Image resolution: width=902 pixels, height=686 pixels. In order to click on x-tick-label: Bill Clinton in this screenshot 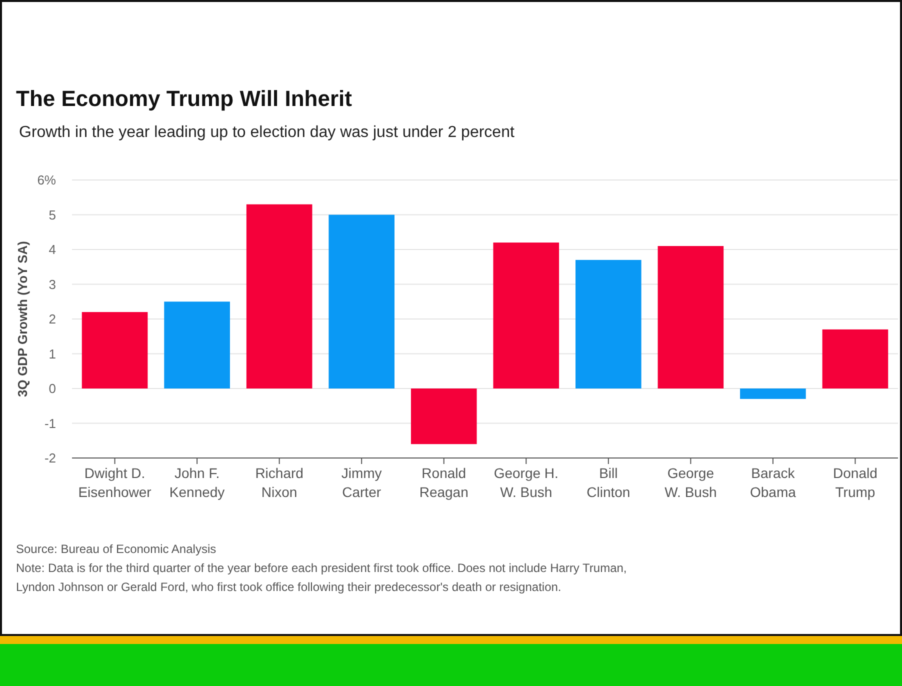, I will do `click(608, 482)`.